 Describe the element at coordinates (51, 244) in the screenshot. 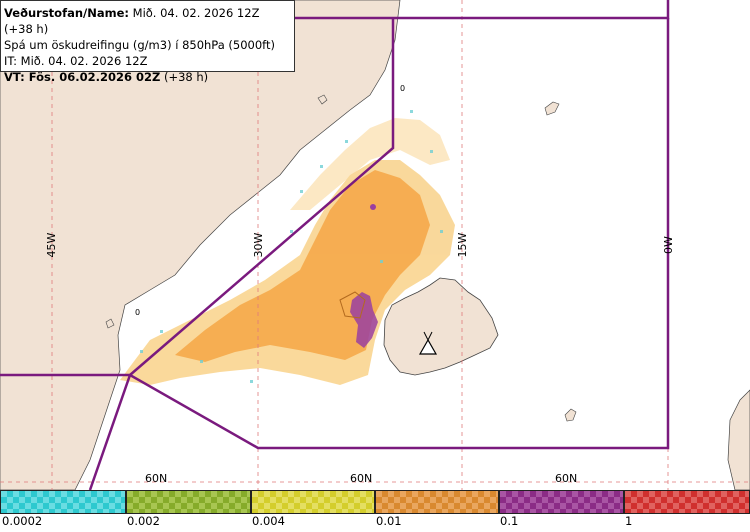

I see `meridian-label-45w: 45W` at that location.